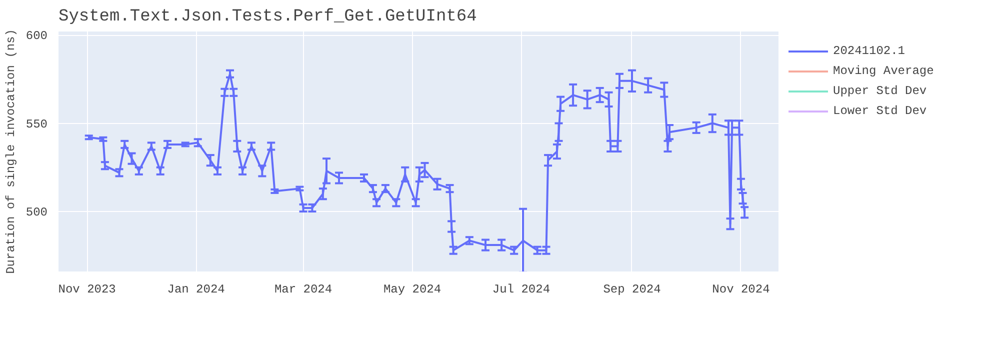 The image size is (1000, 350). I want to click on legend-label: Lower Std Dev, so click(880, 111).